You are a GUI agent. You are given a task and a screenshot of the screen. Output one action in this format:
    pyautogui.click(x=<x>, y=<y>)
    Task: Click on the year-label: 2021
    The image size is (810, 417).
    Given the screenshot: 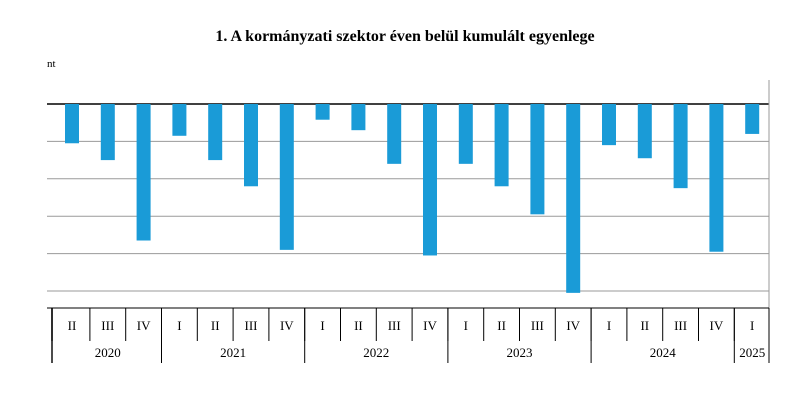 What is the action you would take?
    pyautogui.click(x=233, y=352)
    